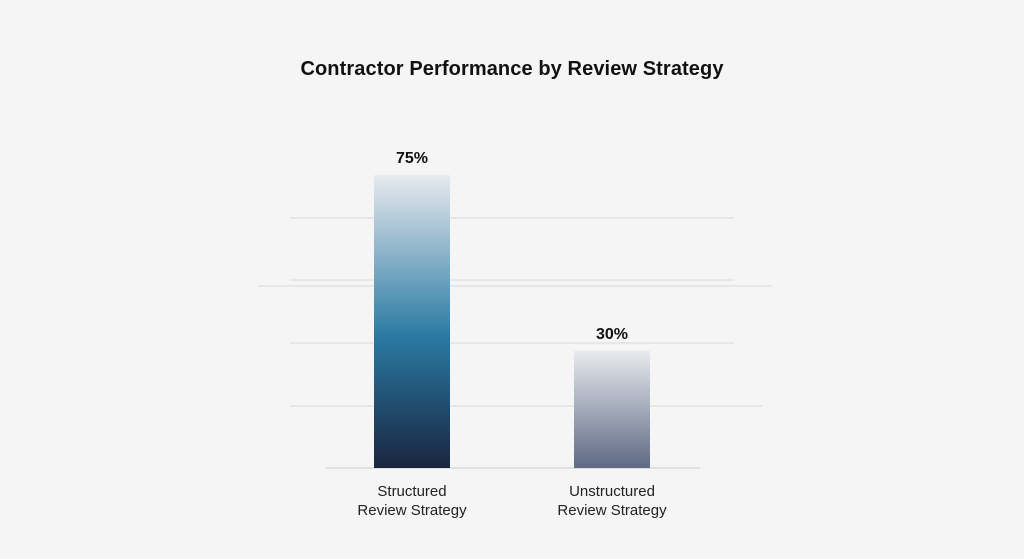  Describe the element at coordinates (412, 158) in the screenshot. I see `data-label-1: 75%` at that location.